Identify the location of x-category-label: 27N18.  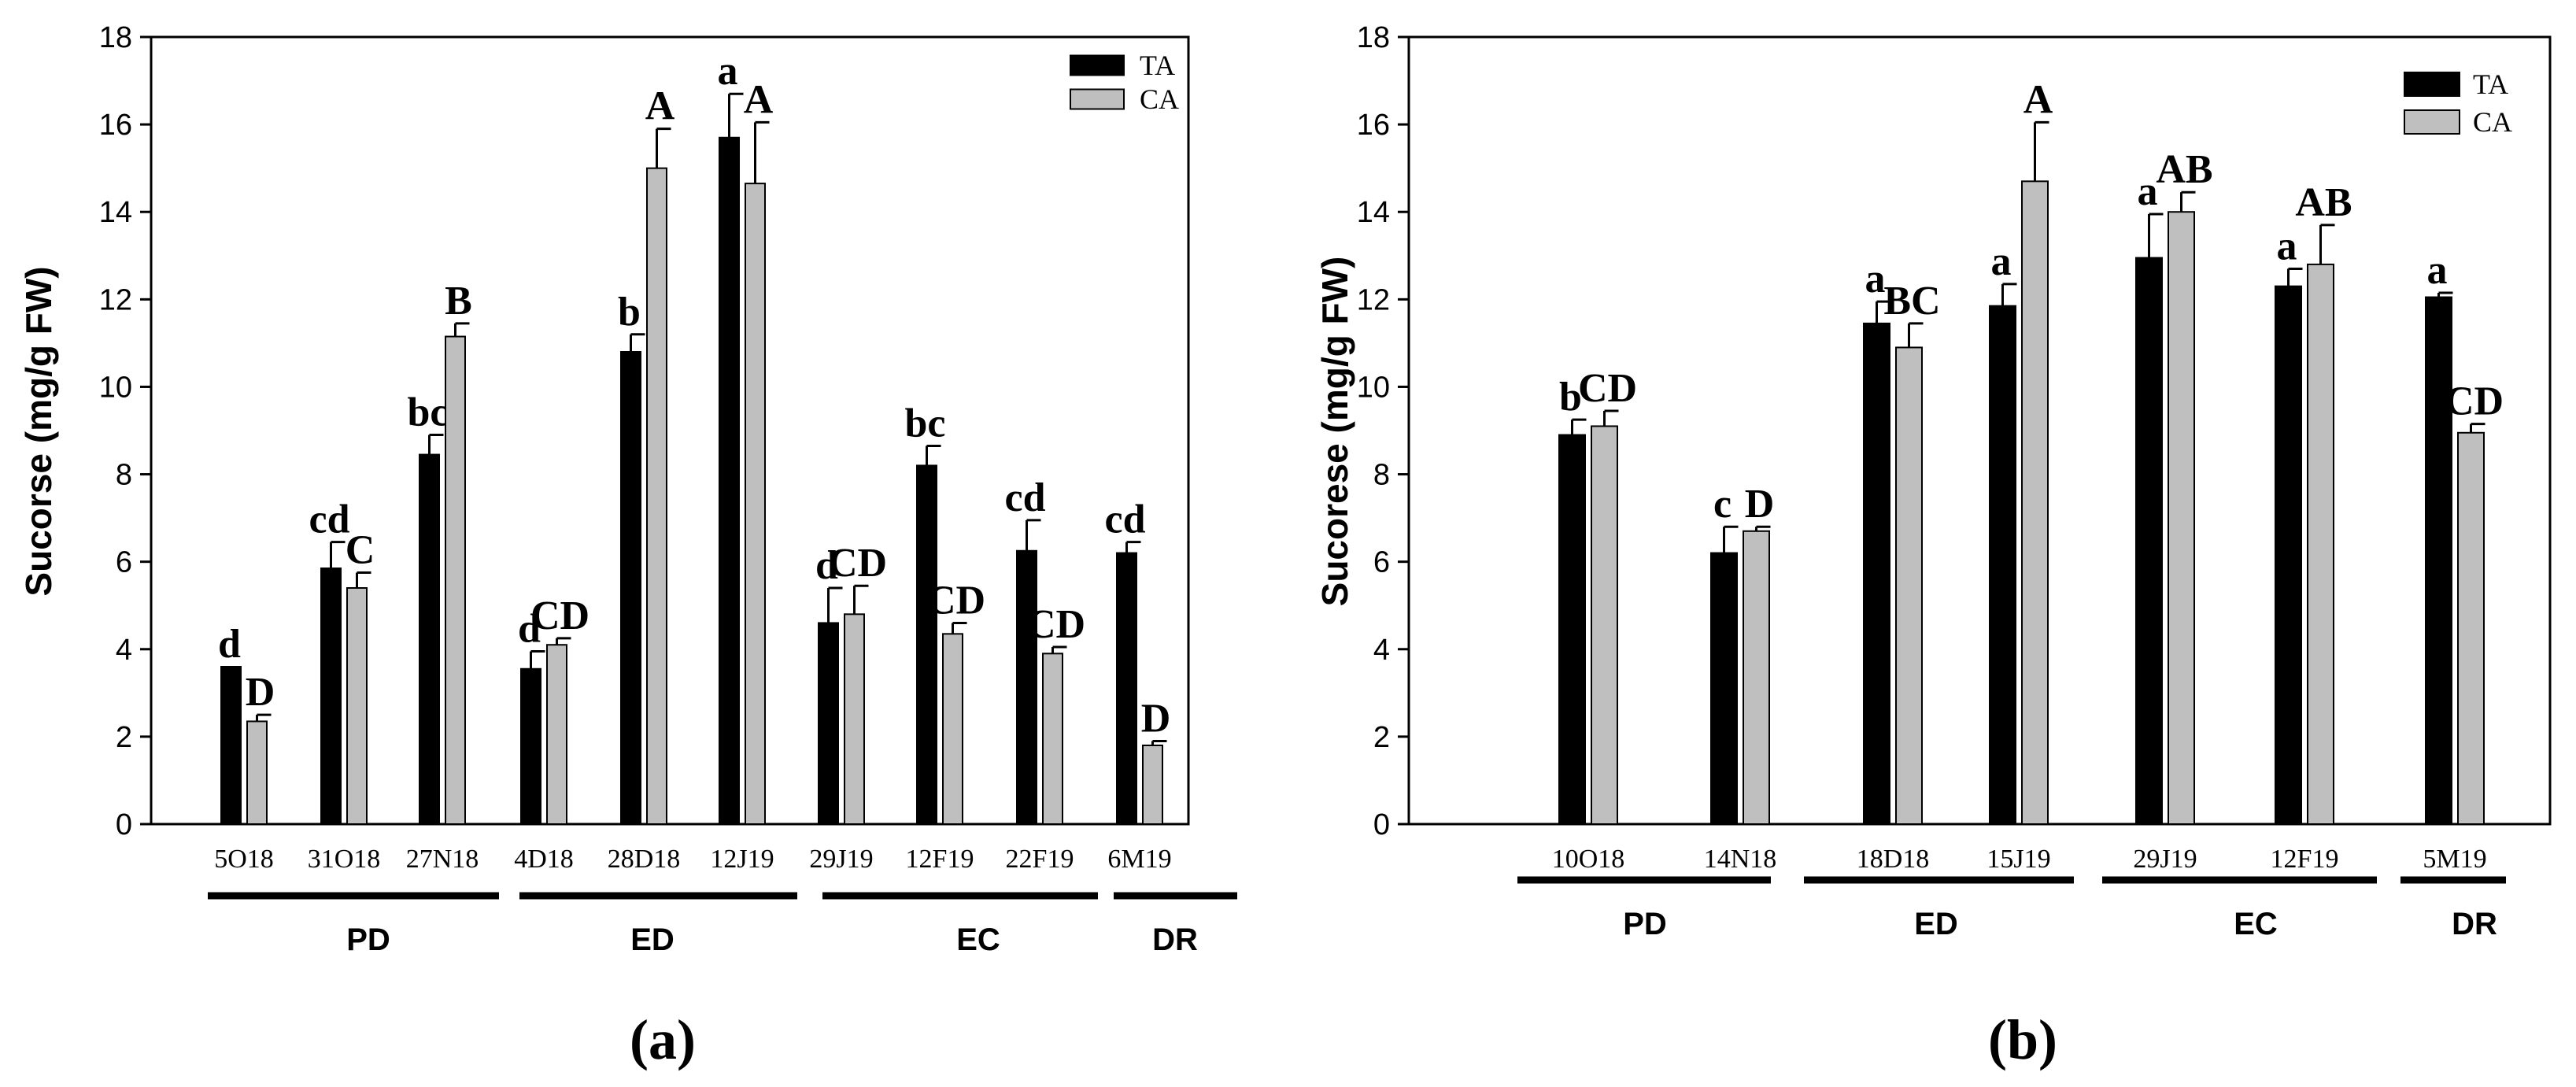
(442, 859).